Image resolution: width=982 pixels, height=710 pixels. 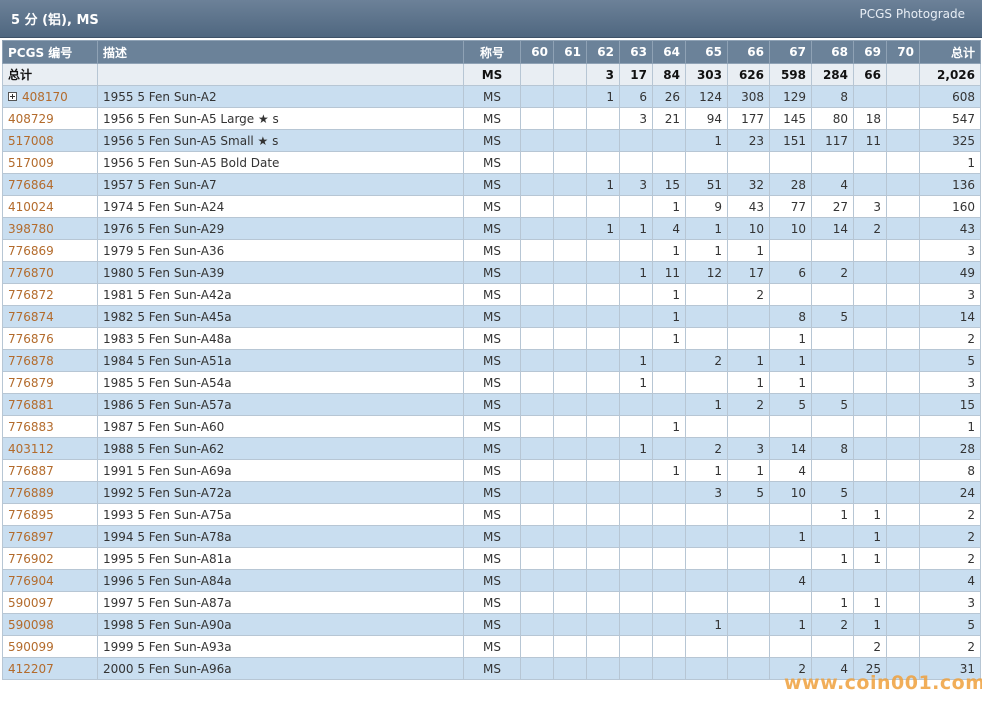 What do you see at coordinates (832, 492) in the screenshot?
I see `grade-count-cell: 5` at bounding box center [832, 492].